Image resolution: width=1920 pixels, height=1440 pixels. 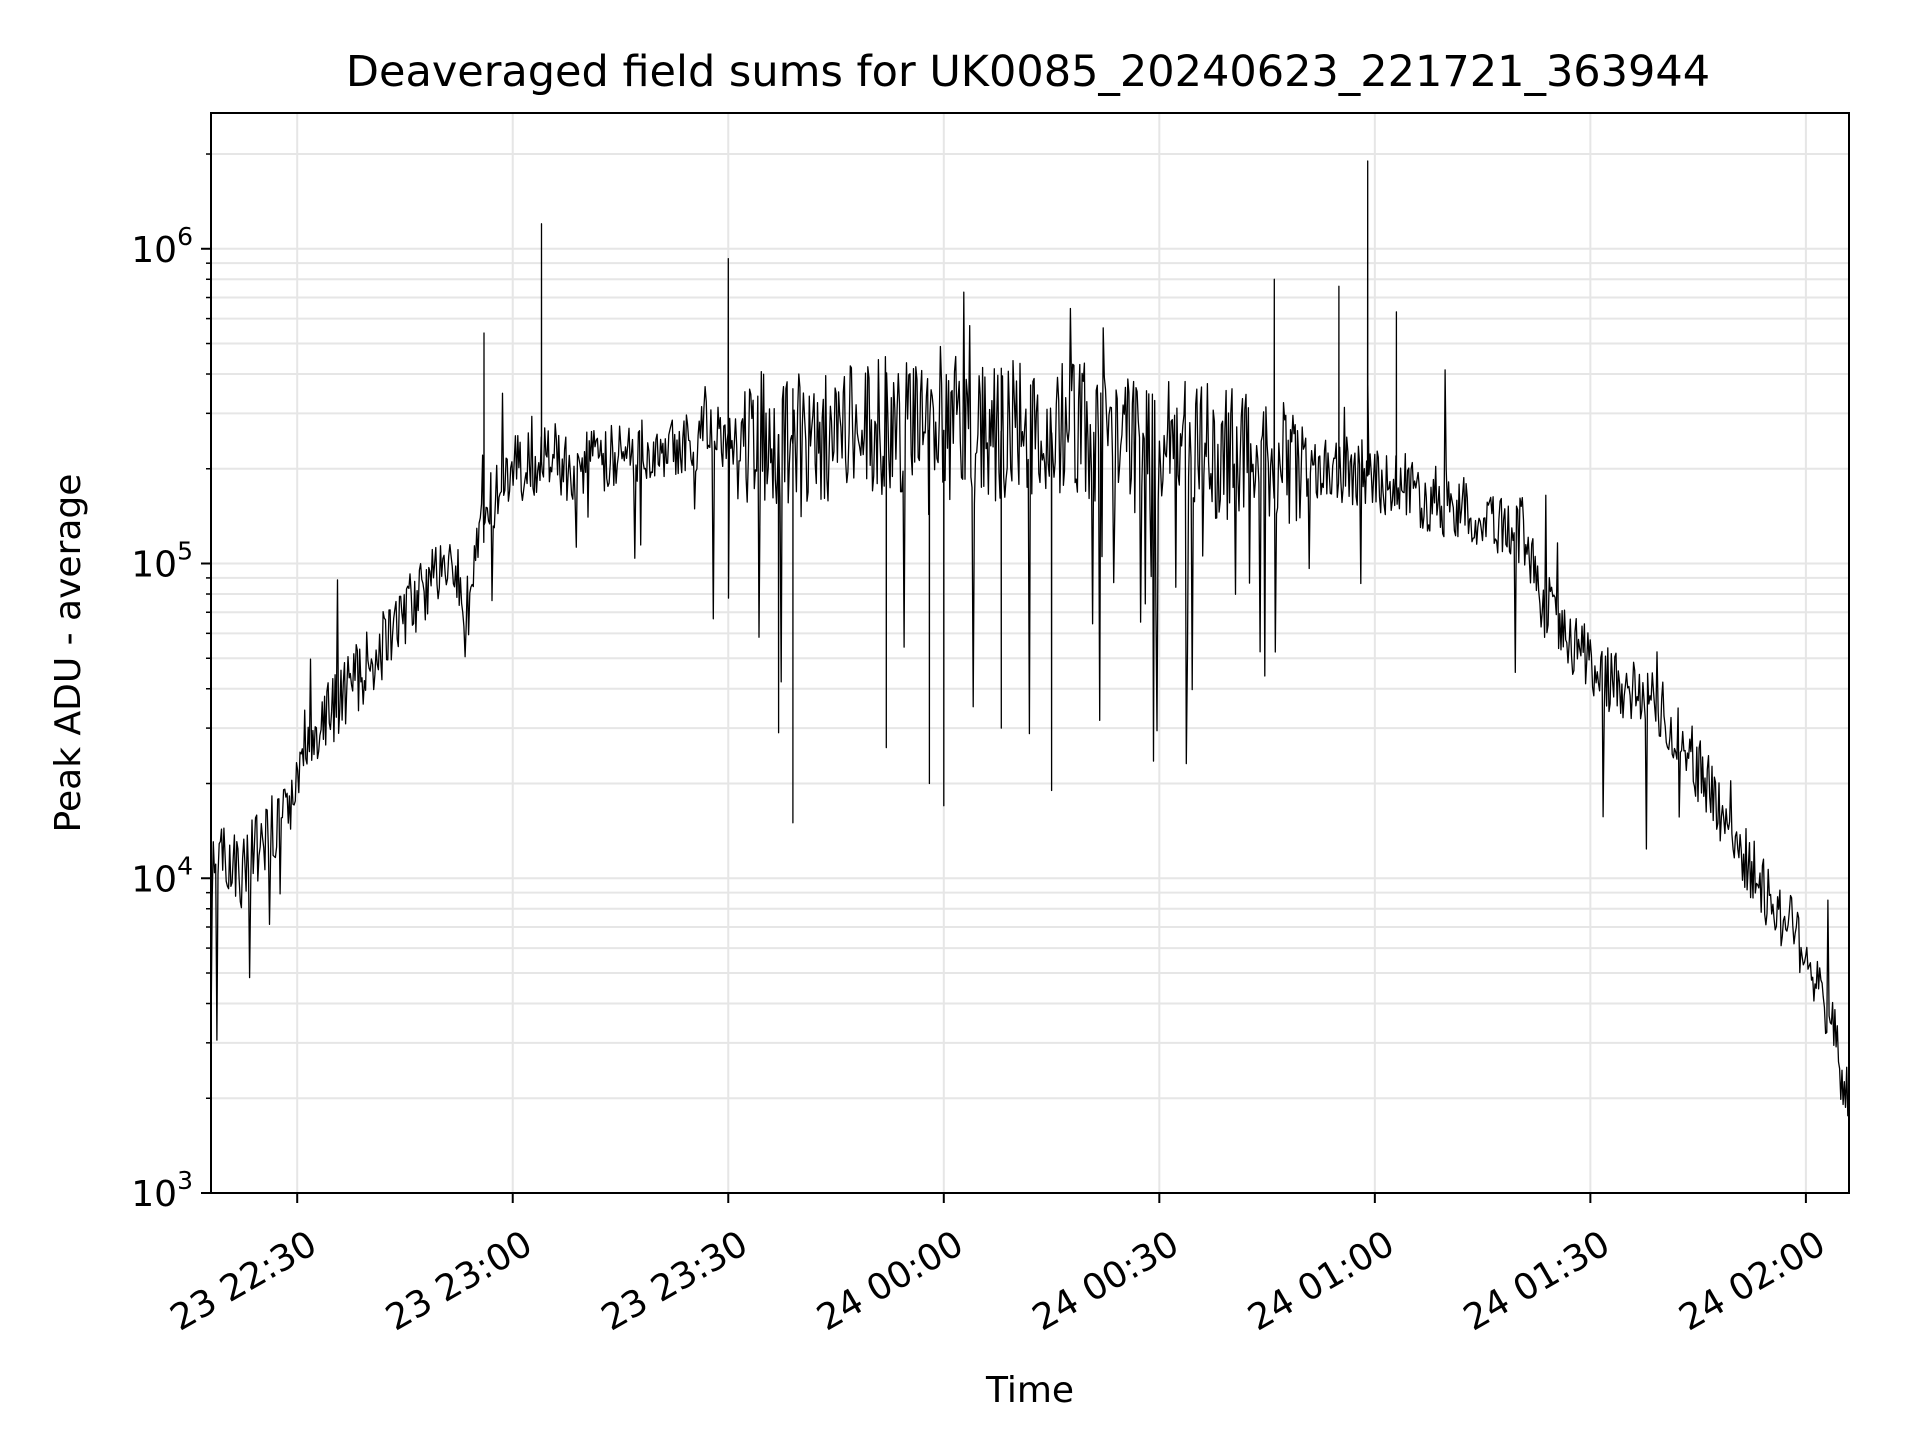 What do you see at coordinates (68, 653) in the screenshot?
I see `y-axis-label: Peak ADU - average` at bounding box center [68, 653].